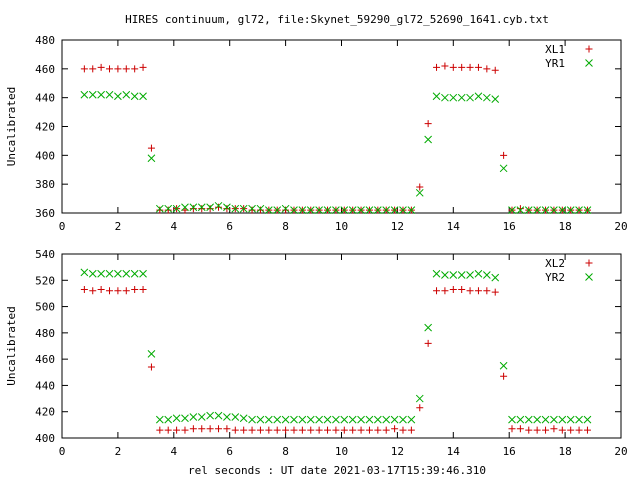  What do you see at coordinates (509, 451) in the screenshot?
I see `x-tick-label: 16` at bounding box center [509, 451].